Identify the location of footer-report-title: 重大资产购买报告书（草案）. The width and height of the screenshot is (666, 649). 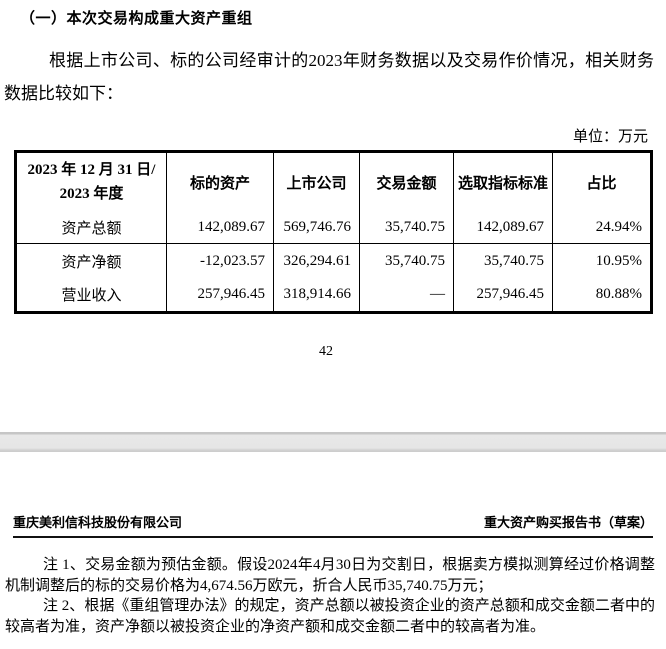
(568, 522).